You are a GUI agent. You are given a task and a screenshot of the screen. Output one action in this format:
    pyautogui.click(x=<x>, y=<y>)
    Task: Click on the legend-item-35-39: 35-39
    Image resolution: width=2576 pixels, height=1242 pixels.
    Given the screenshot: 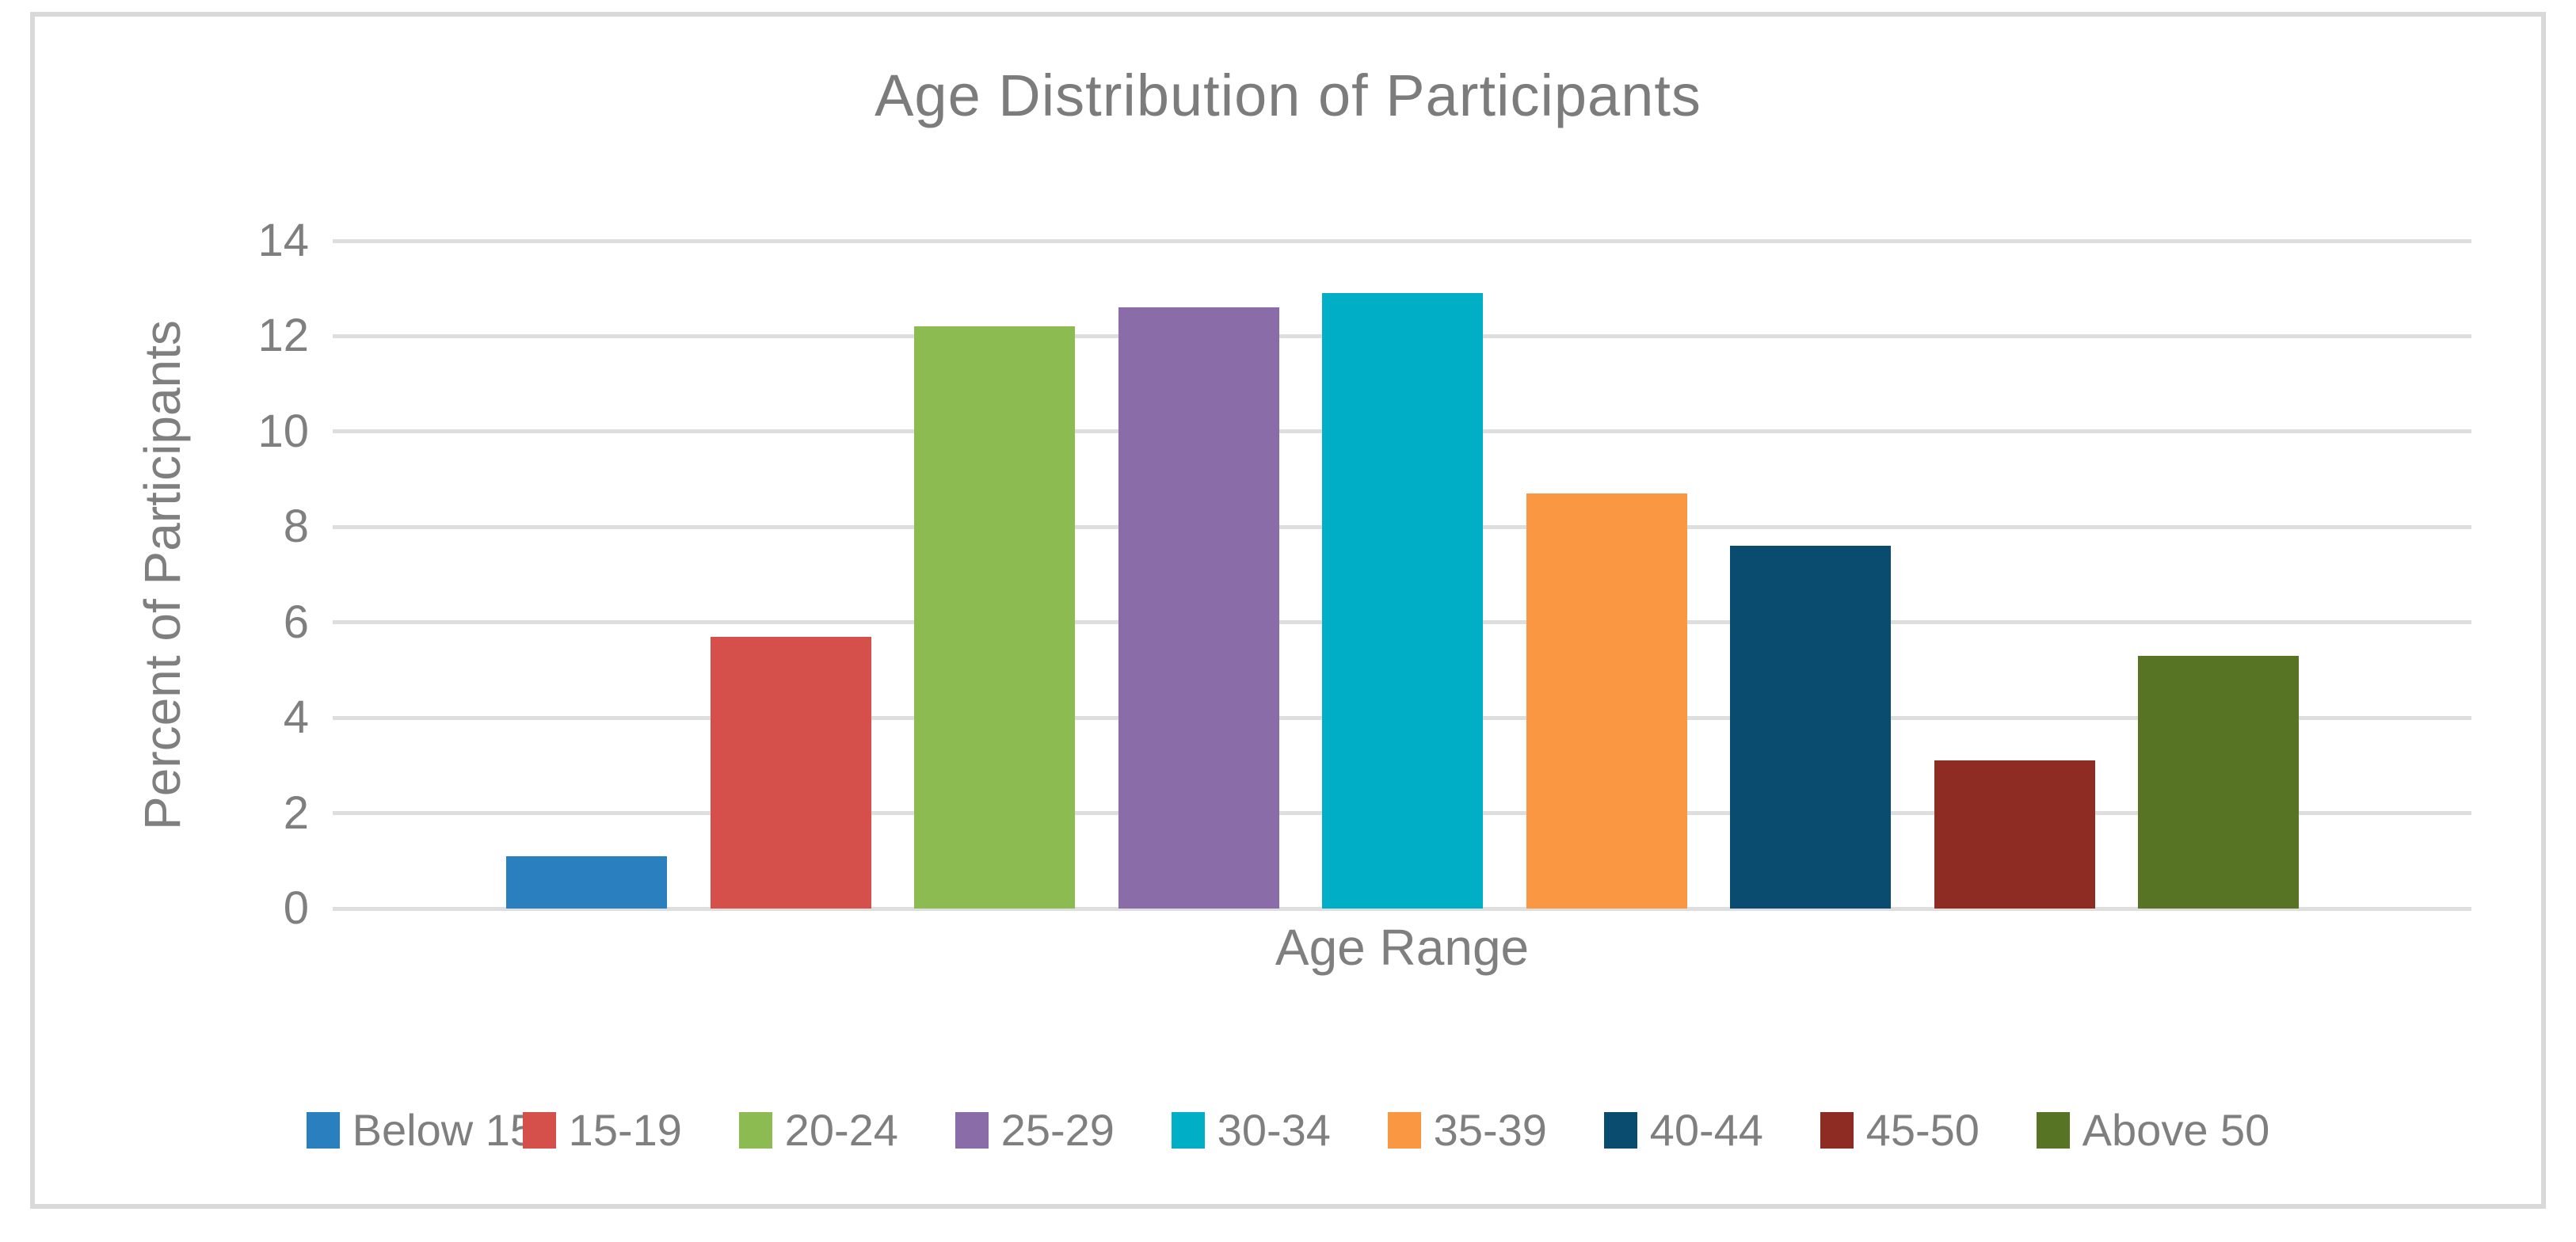 What is the action you would take?
    pyautogui.click(x=1496, y=1130)
    